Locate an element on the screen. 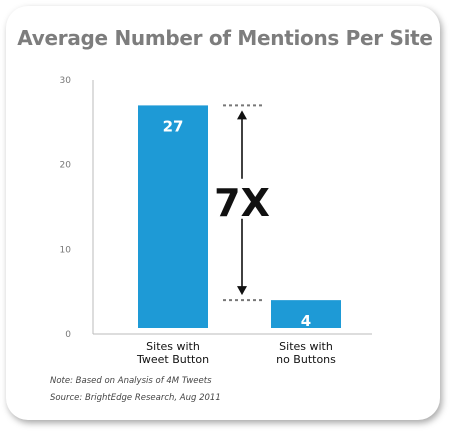 The image size is (450, 431). y-tick-label: 0 is located at coordinates (68, 335).